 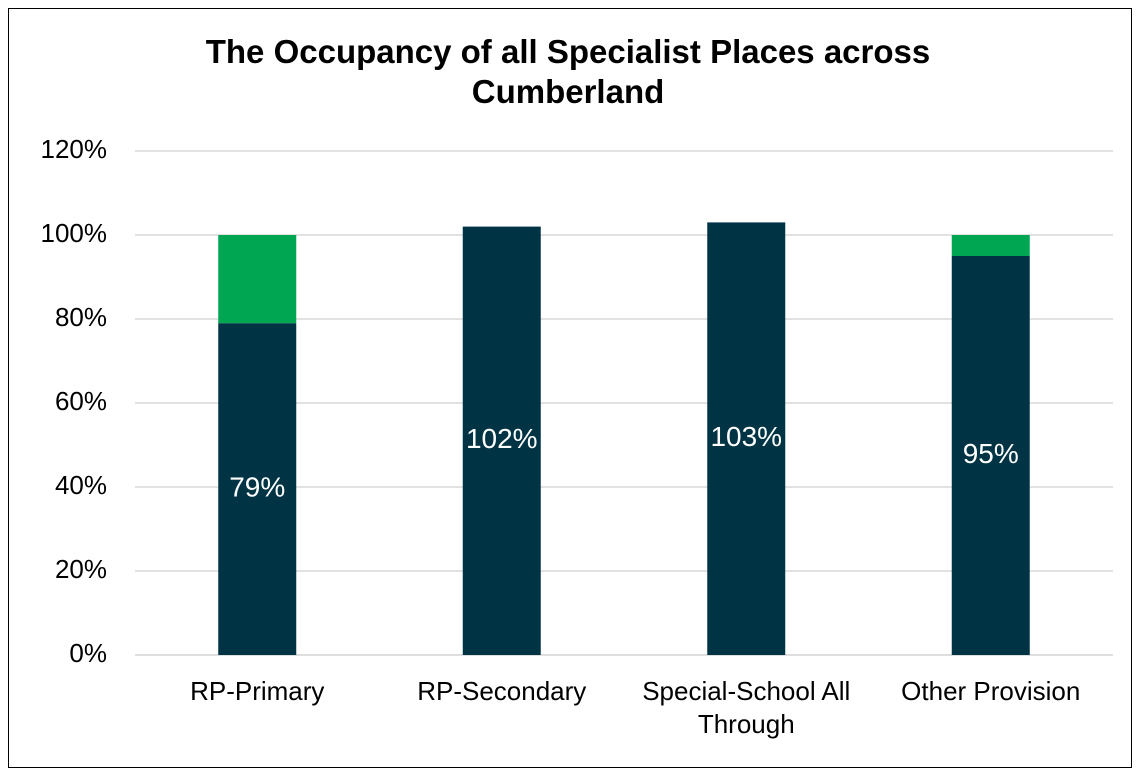 What do you see at coordinates (74, 149) in the screenshot?
I see `y-tick-label: 120%` at bounding box center [74, 149].